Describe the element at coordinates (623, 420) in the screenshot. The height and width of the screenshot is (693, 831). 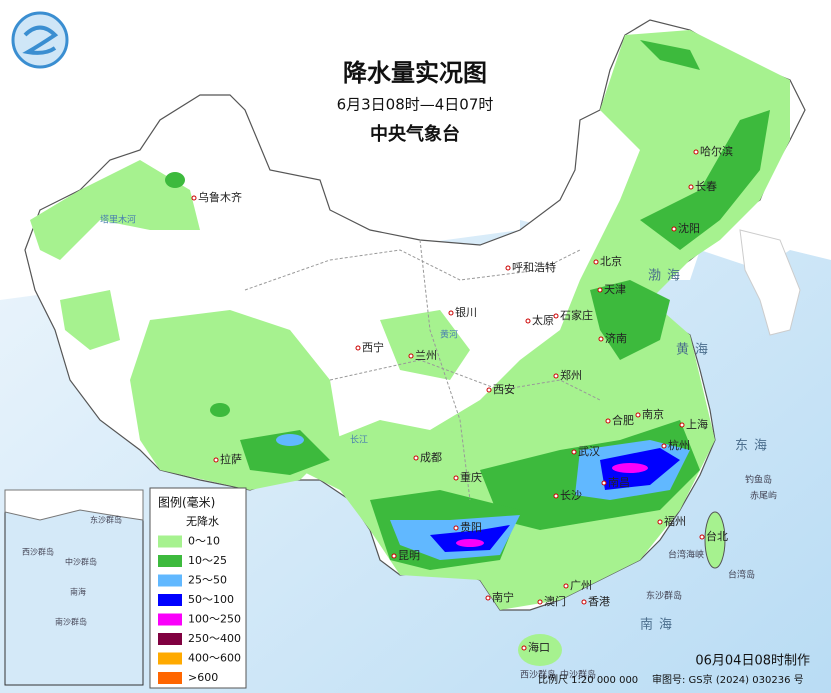
I see `city: 合肥` at that location.